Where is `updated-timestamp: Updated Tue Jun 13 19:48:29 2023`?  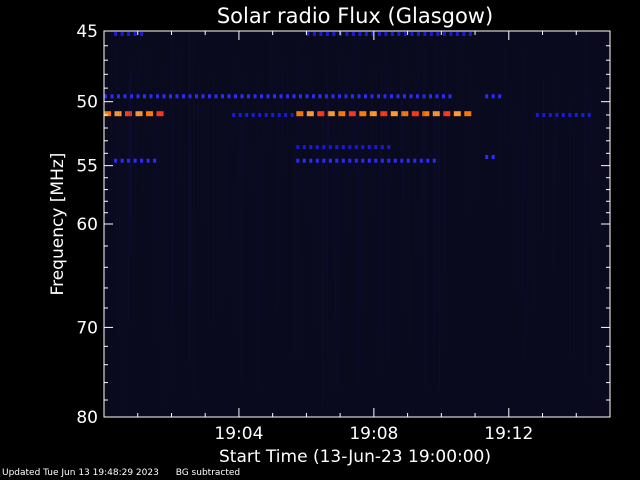 updated-timestamp: Updated Tue Jun 13 19:48:29 2023 is located at coordinates (80, 473).